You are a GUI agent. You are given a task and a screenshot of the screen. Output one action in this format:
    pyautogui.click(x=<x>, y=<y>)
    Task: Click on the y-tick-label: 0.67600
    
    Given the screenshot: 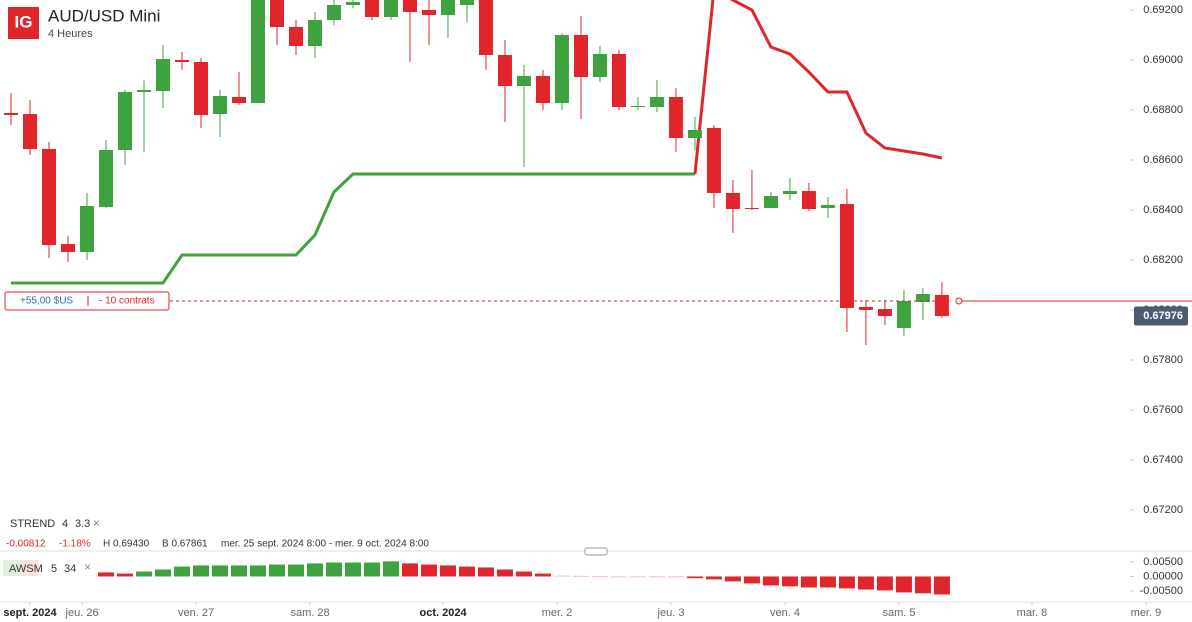 What is the action you would take?
    pyautogui.click(x=1163, y=410)
    